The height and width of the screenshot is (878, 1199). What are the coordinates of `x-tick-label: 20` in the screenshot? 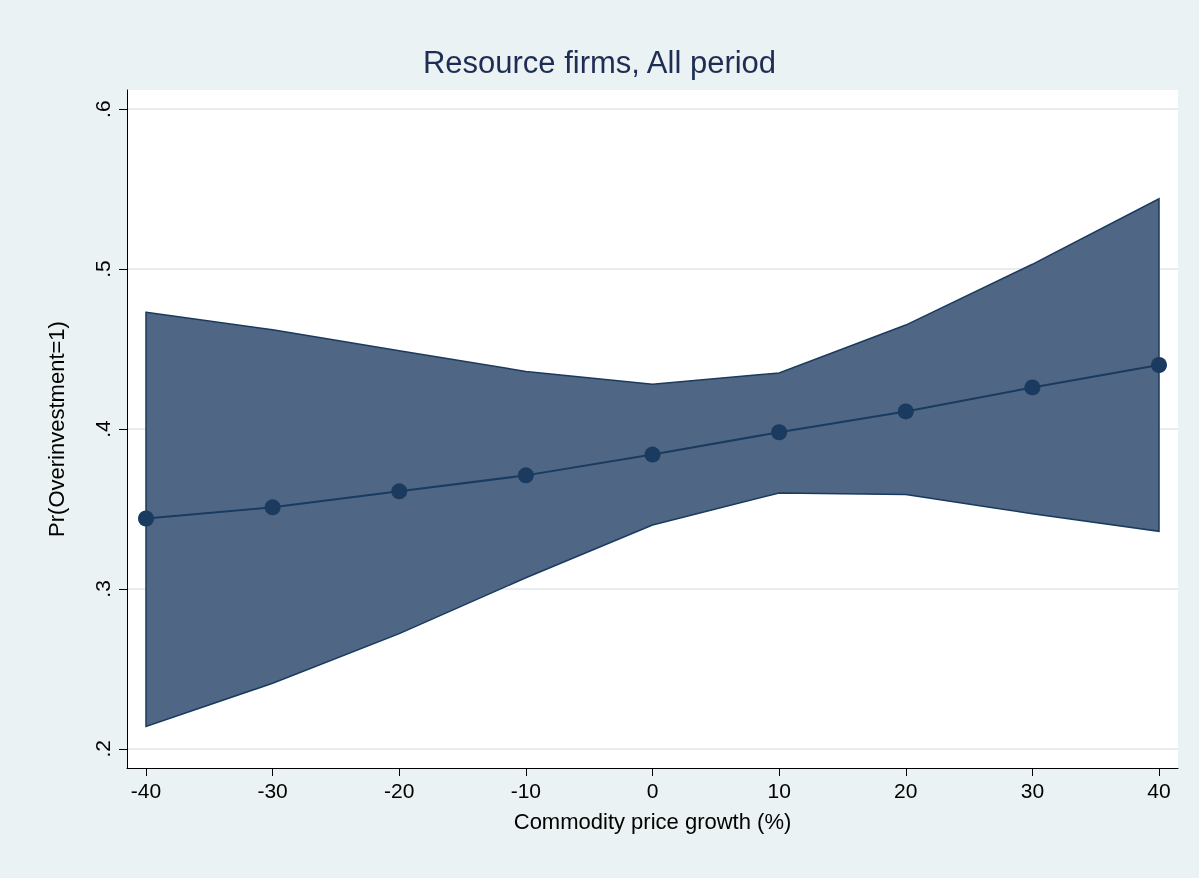 It's located at (906, 790).